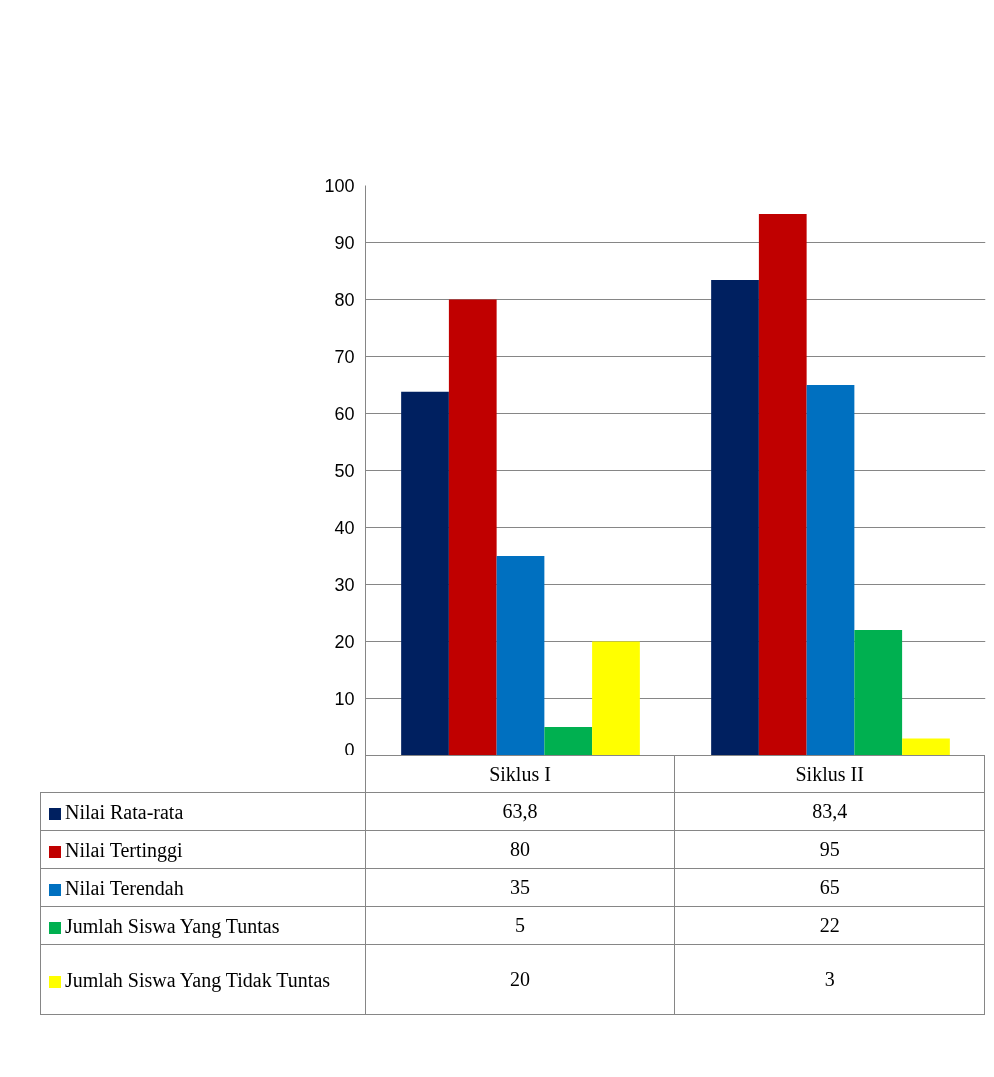  I want to click on legend-label: Jumlah Siswa Yang Tidak Tuntas, so click(203, 979).